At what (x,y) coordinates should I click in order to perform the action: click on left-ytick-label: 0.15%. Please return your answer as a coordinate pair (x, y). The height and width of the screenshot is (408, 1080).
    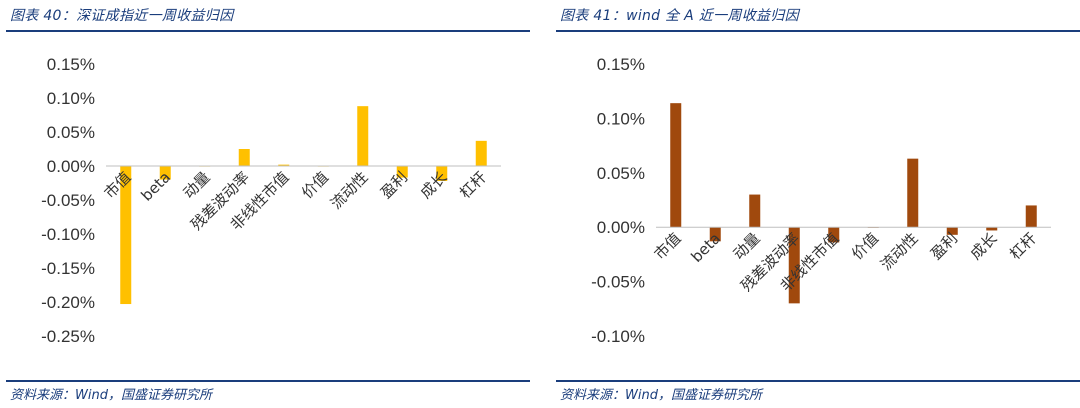
    Looking at the image, I should click on (71, 64).